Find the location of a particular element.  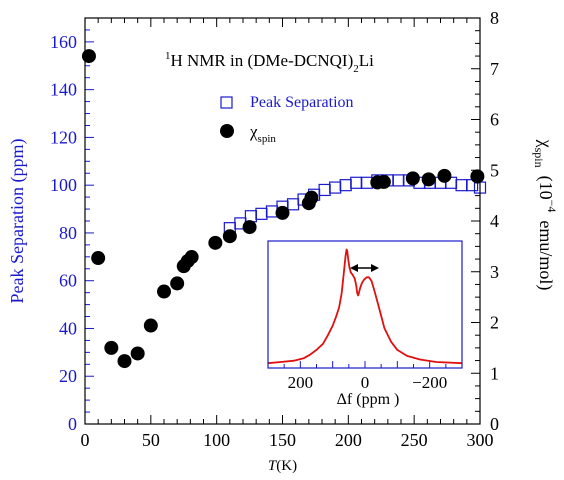

inset-curve is located at coordinates (365, 306).